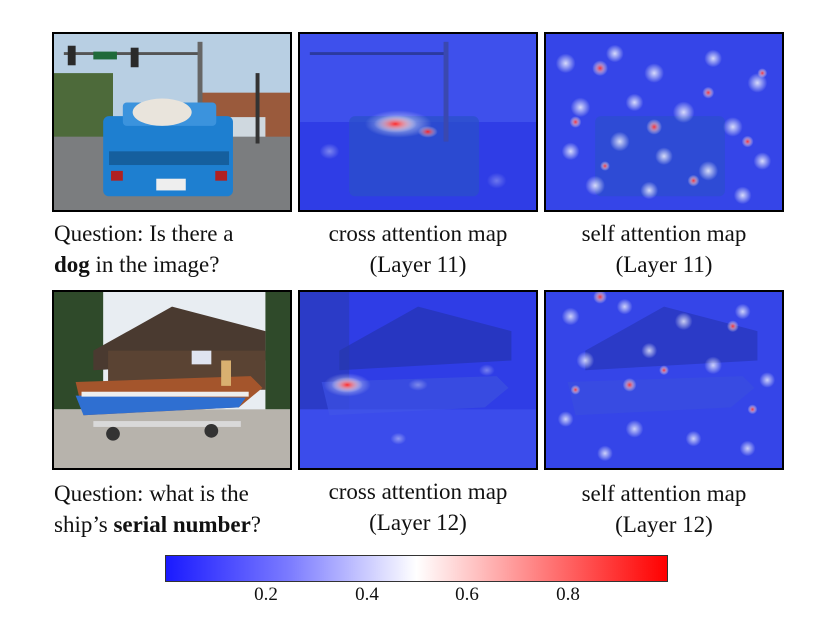 This screenshot has width=813, height=618. What do you see at coordinates (144, 233) in the screenshot?
I see `question-prefix: Question: Is there a` at bounding box center [144, 233].